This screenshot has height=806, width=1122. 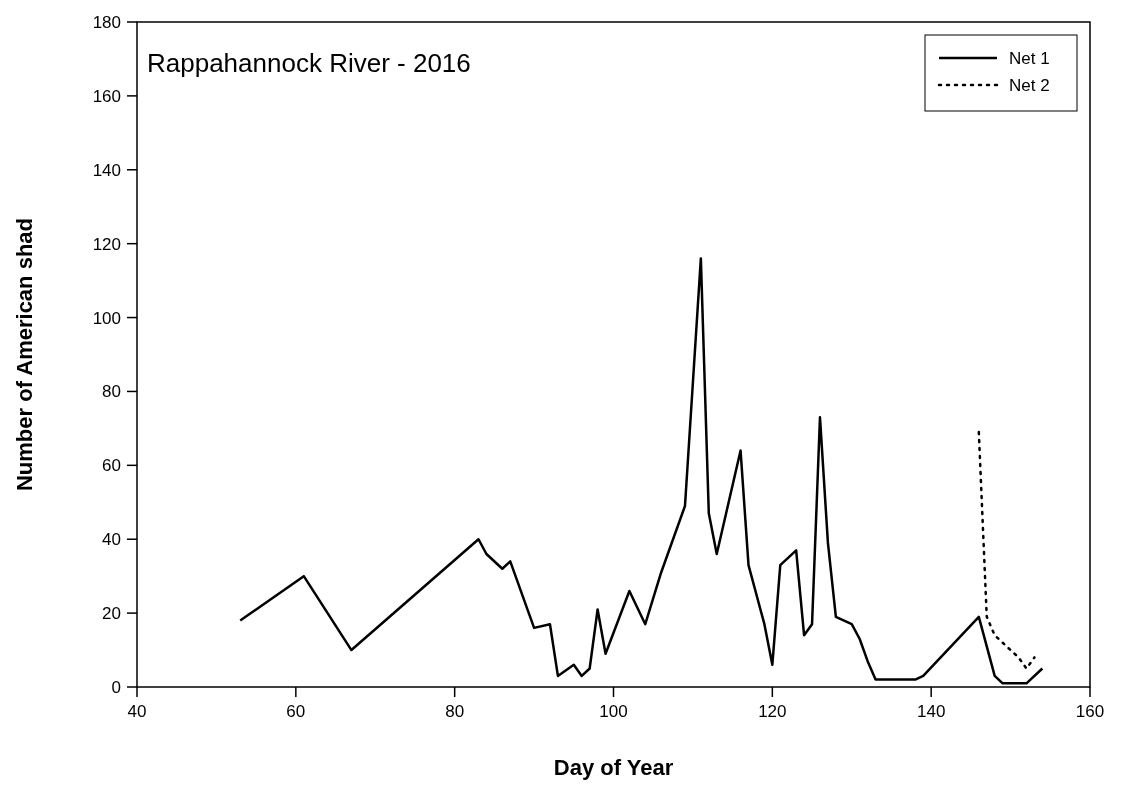 I want to click on x-axis-title: Day of Year, so click(x=613, y=767).